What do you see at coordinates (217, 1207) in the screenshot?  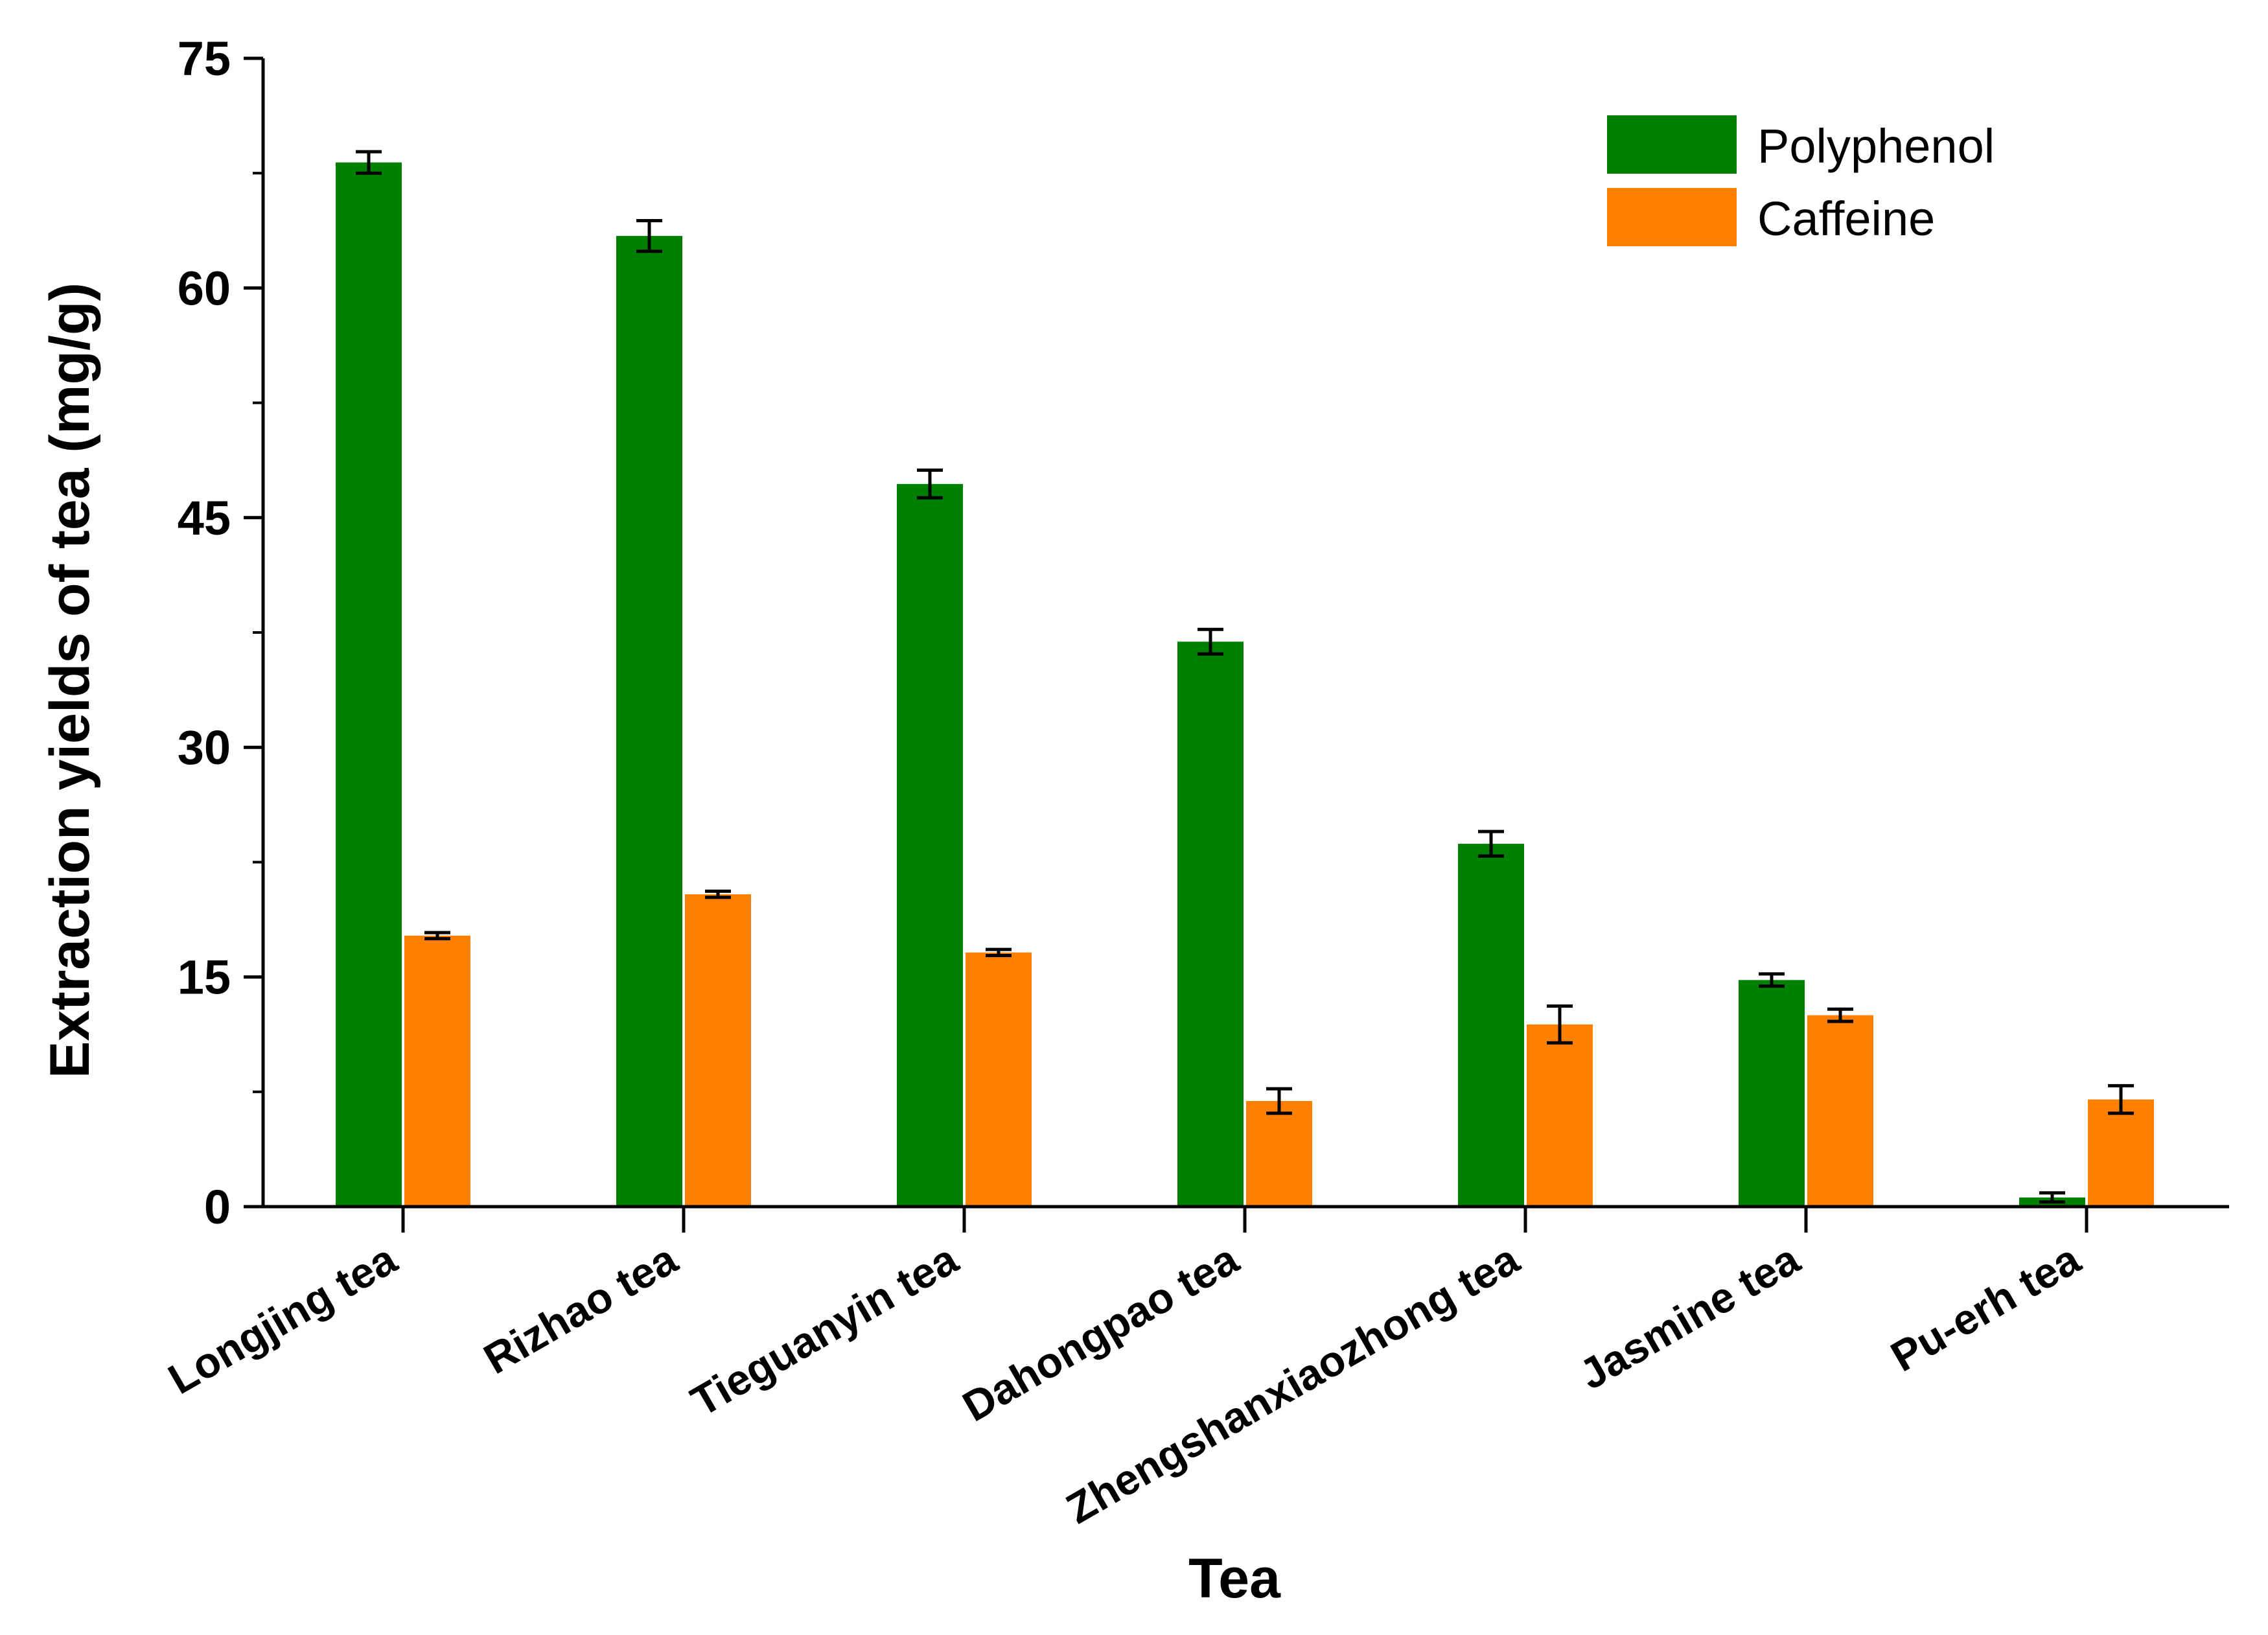 I see `y-tick-label: 0` at bounding box center [217, 1207].